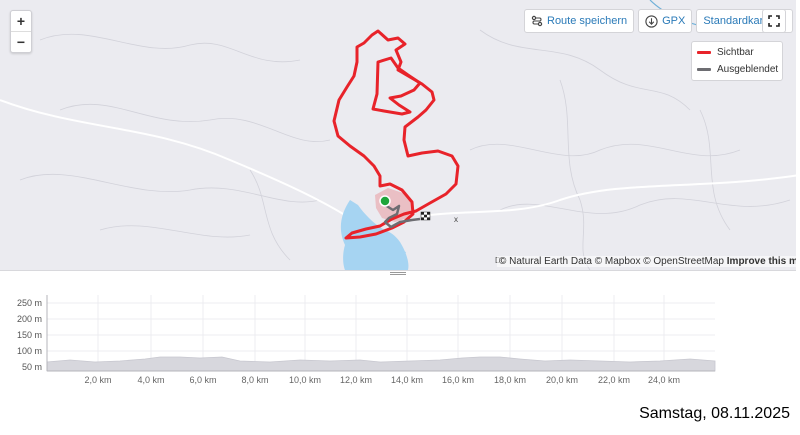 The image size is (800, 435). What do you see at coordinates (305, 380) in the screenshot?
I see `x-tick-label: 10,0 km` at bounding box center [305, 380].